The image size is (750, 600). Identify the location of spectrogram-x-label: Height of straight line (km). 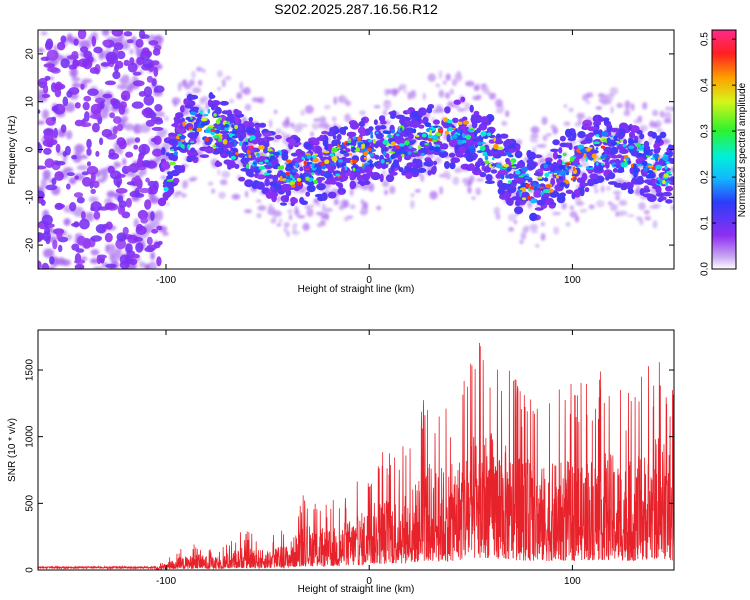
(356, 289).